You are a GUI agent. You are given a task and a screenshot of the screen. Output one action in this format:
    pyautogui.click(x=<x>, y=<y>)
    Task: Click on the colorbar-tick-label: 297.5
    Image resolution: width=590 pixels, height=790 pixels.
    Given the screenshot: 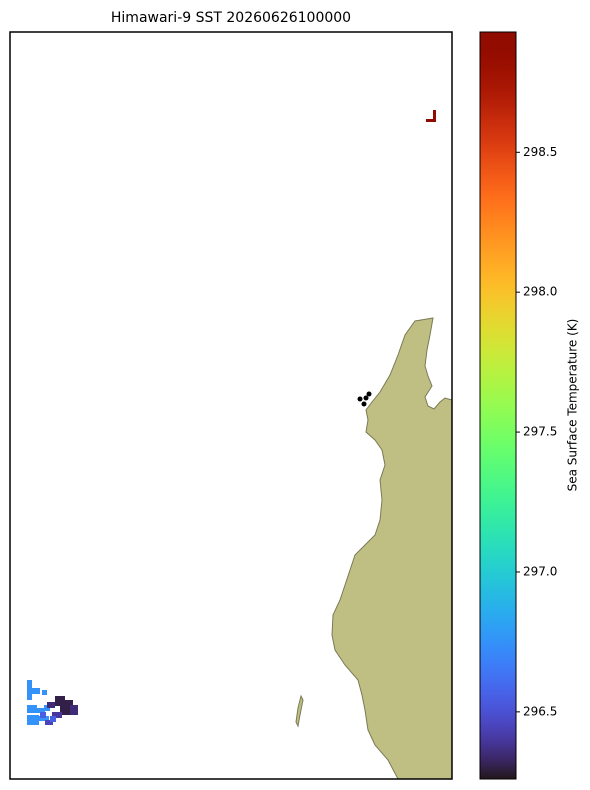 What is the action you would take?
    pyautogui.click(x=540, y=432)
    